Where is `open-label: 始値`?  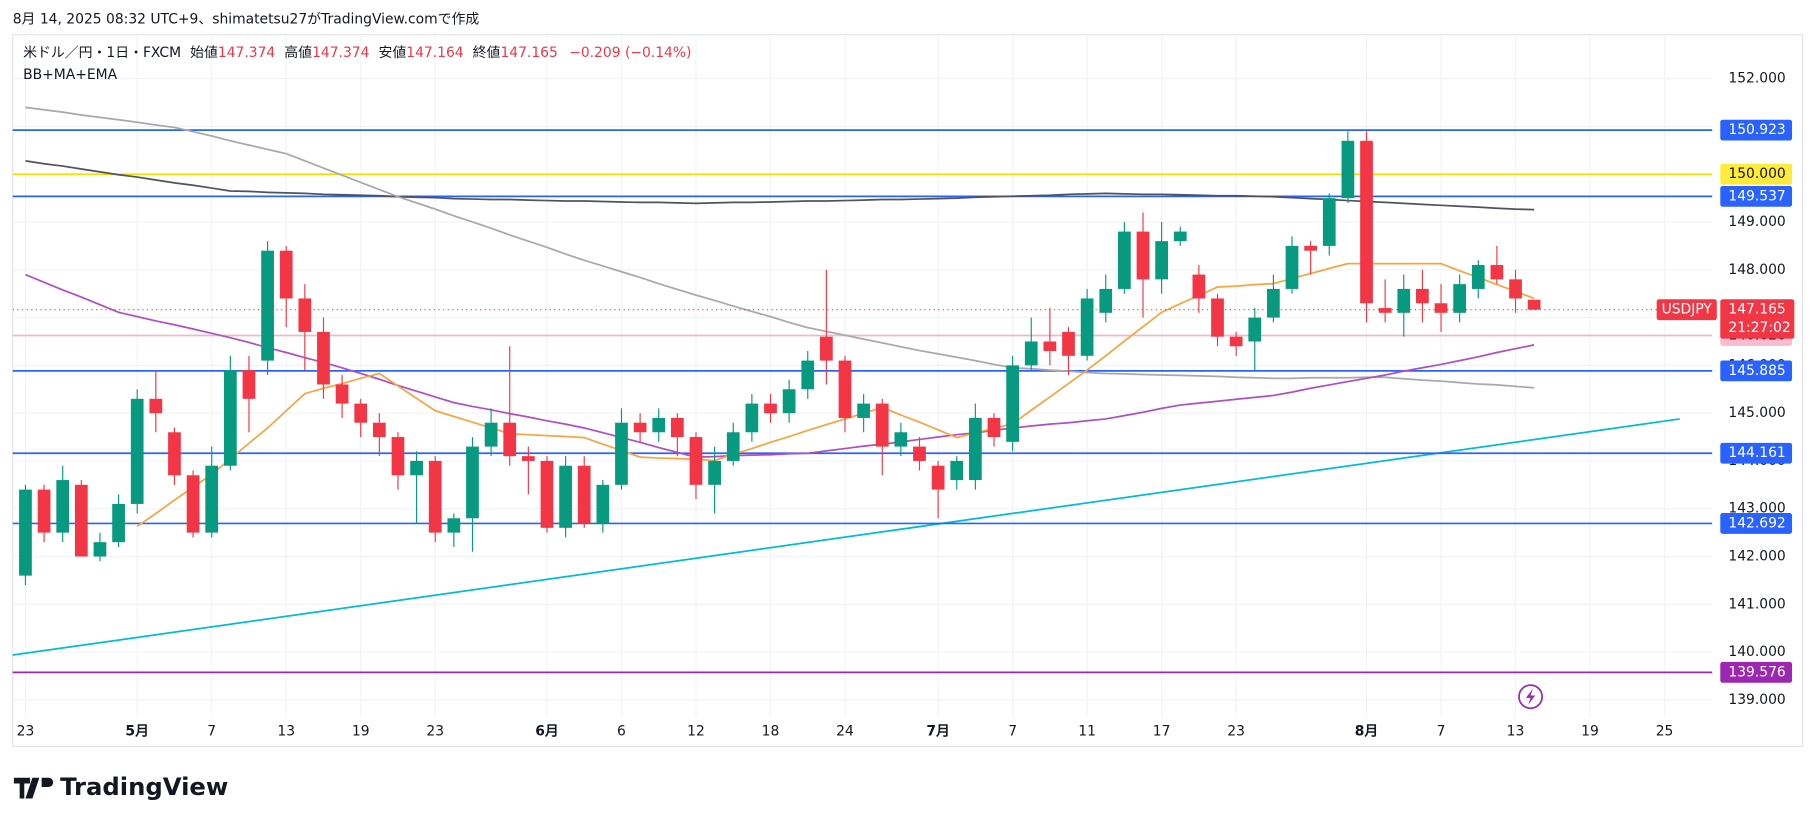 open-label: 始値 is located at coordinates (204, 53).